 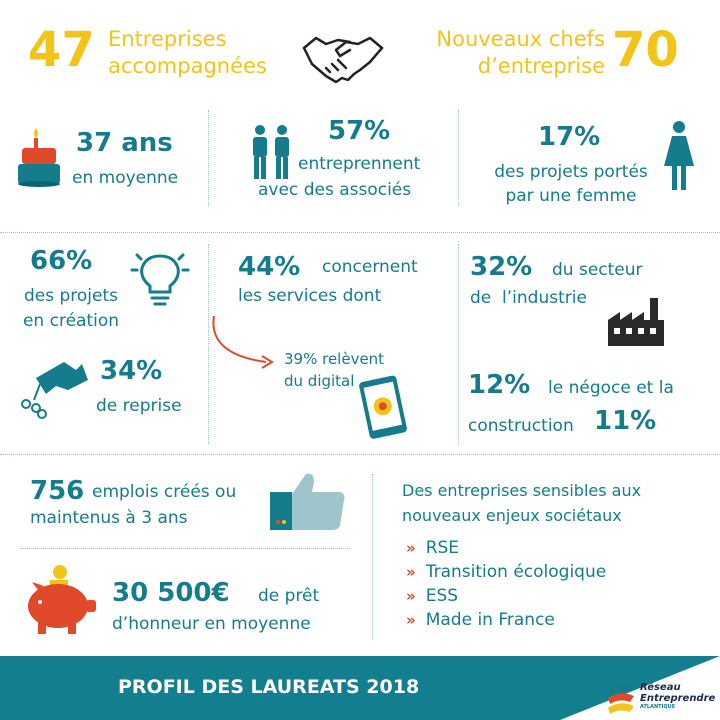 I want to click on handshake-icon, so click(x=343, y=60).